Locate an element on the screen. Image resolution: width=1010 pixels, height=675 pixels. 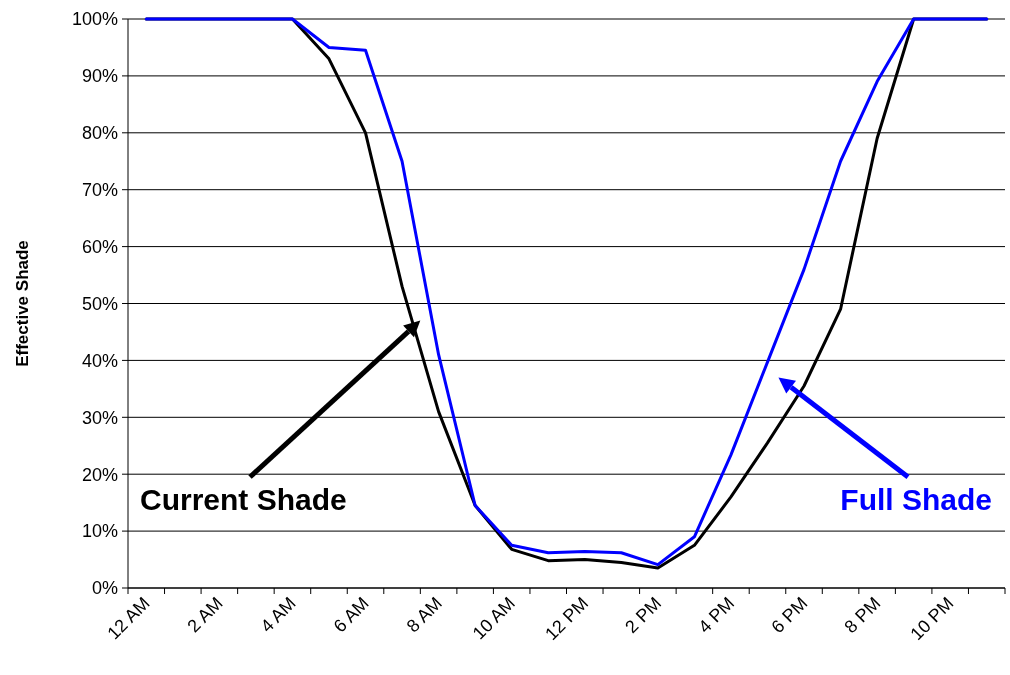
x-tick-label: 6 PM is located at coordinates (789, 615).